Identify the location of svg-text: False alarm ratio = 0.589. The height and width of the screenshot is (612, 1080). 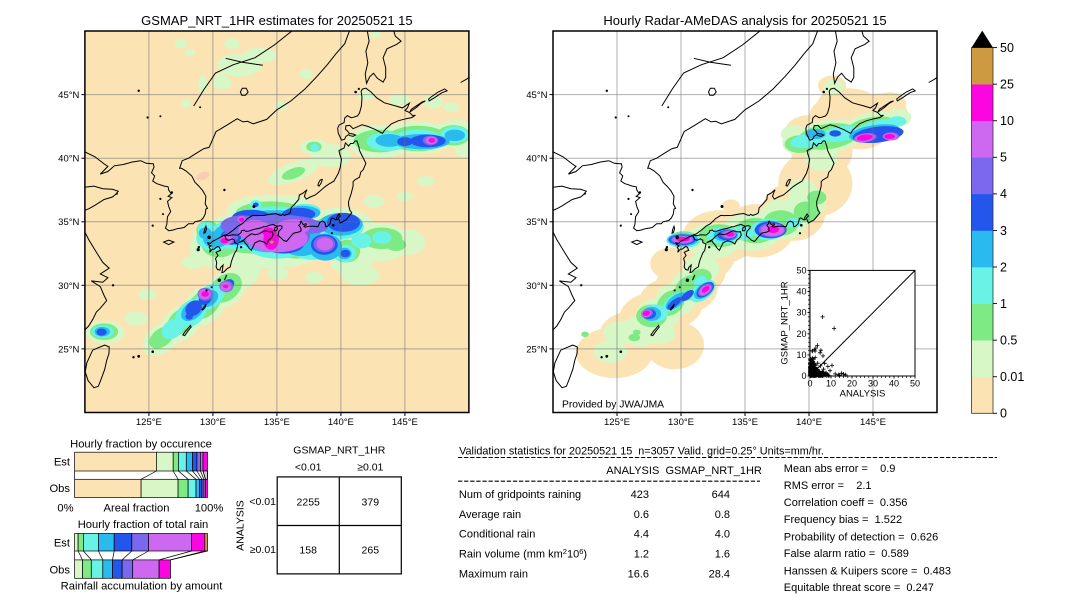
(846, 554).